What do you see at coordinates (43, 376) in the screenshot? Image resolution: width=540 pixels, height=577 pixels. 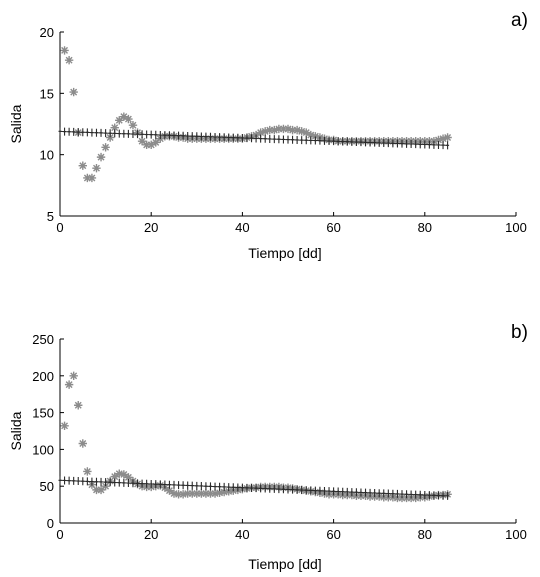 I see `y-tick-label: 200` at bounding box center [43, 376].